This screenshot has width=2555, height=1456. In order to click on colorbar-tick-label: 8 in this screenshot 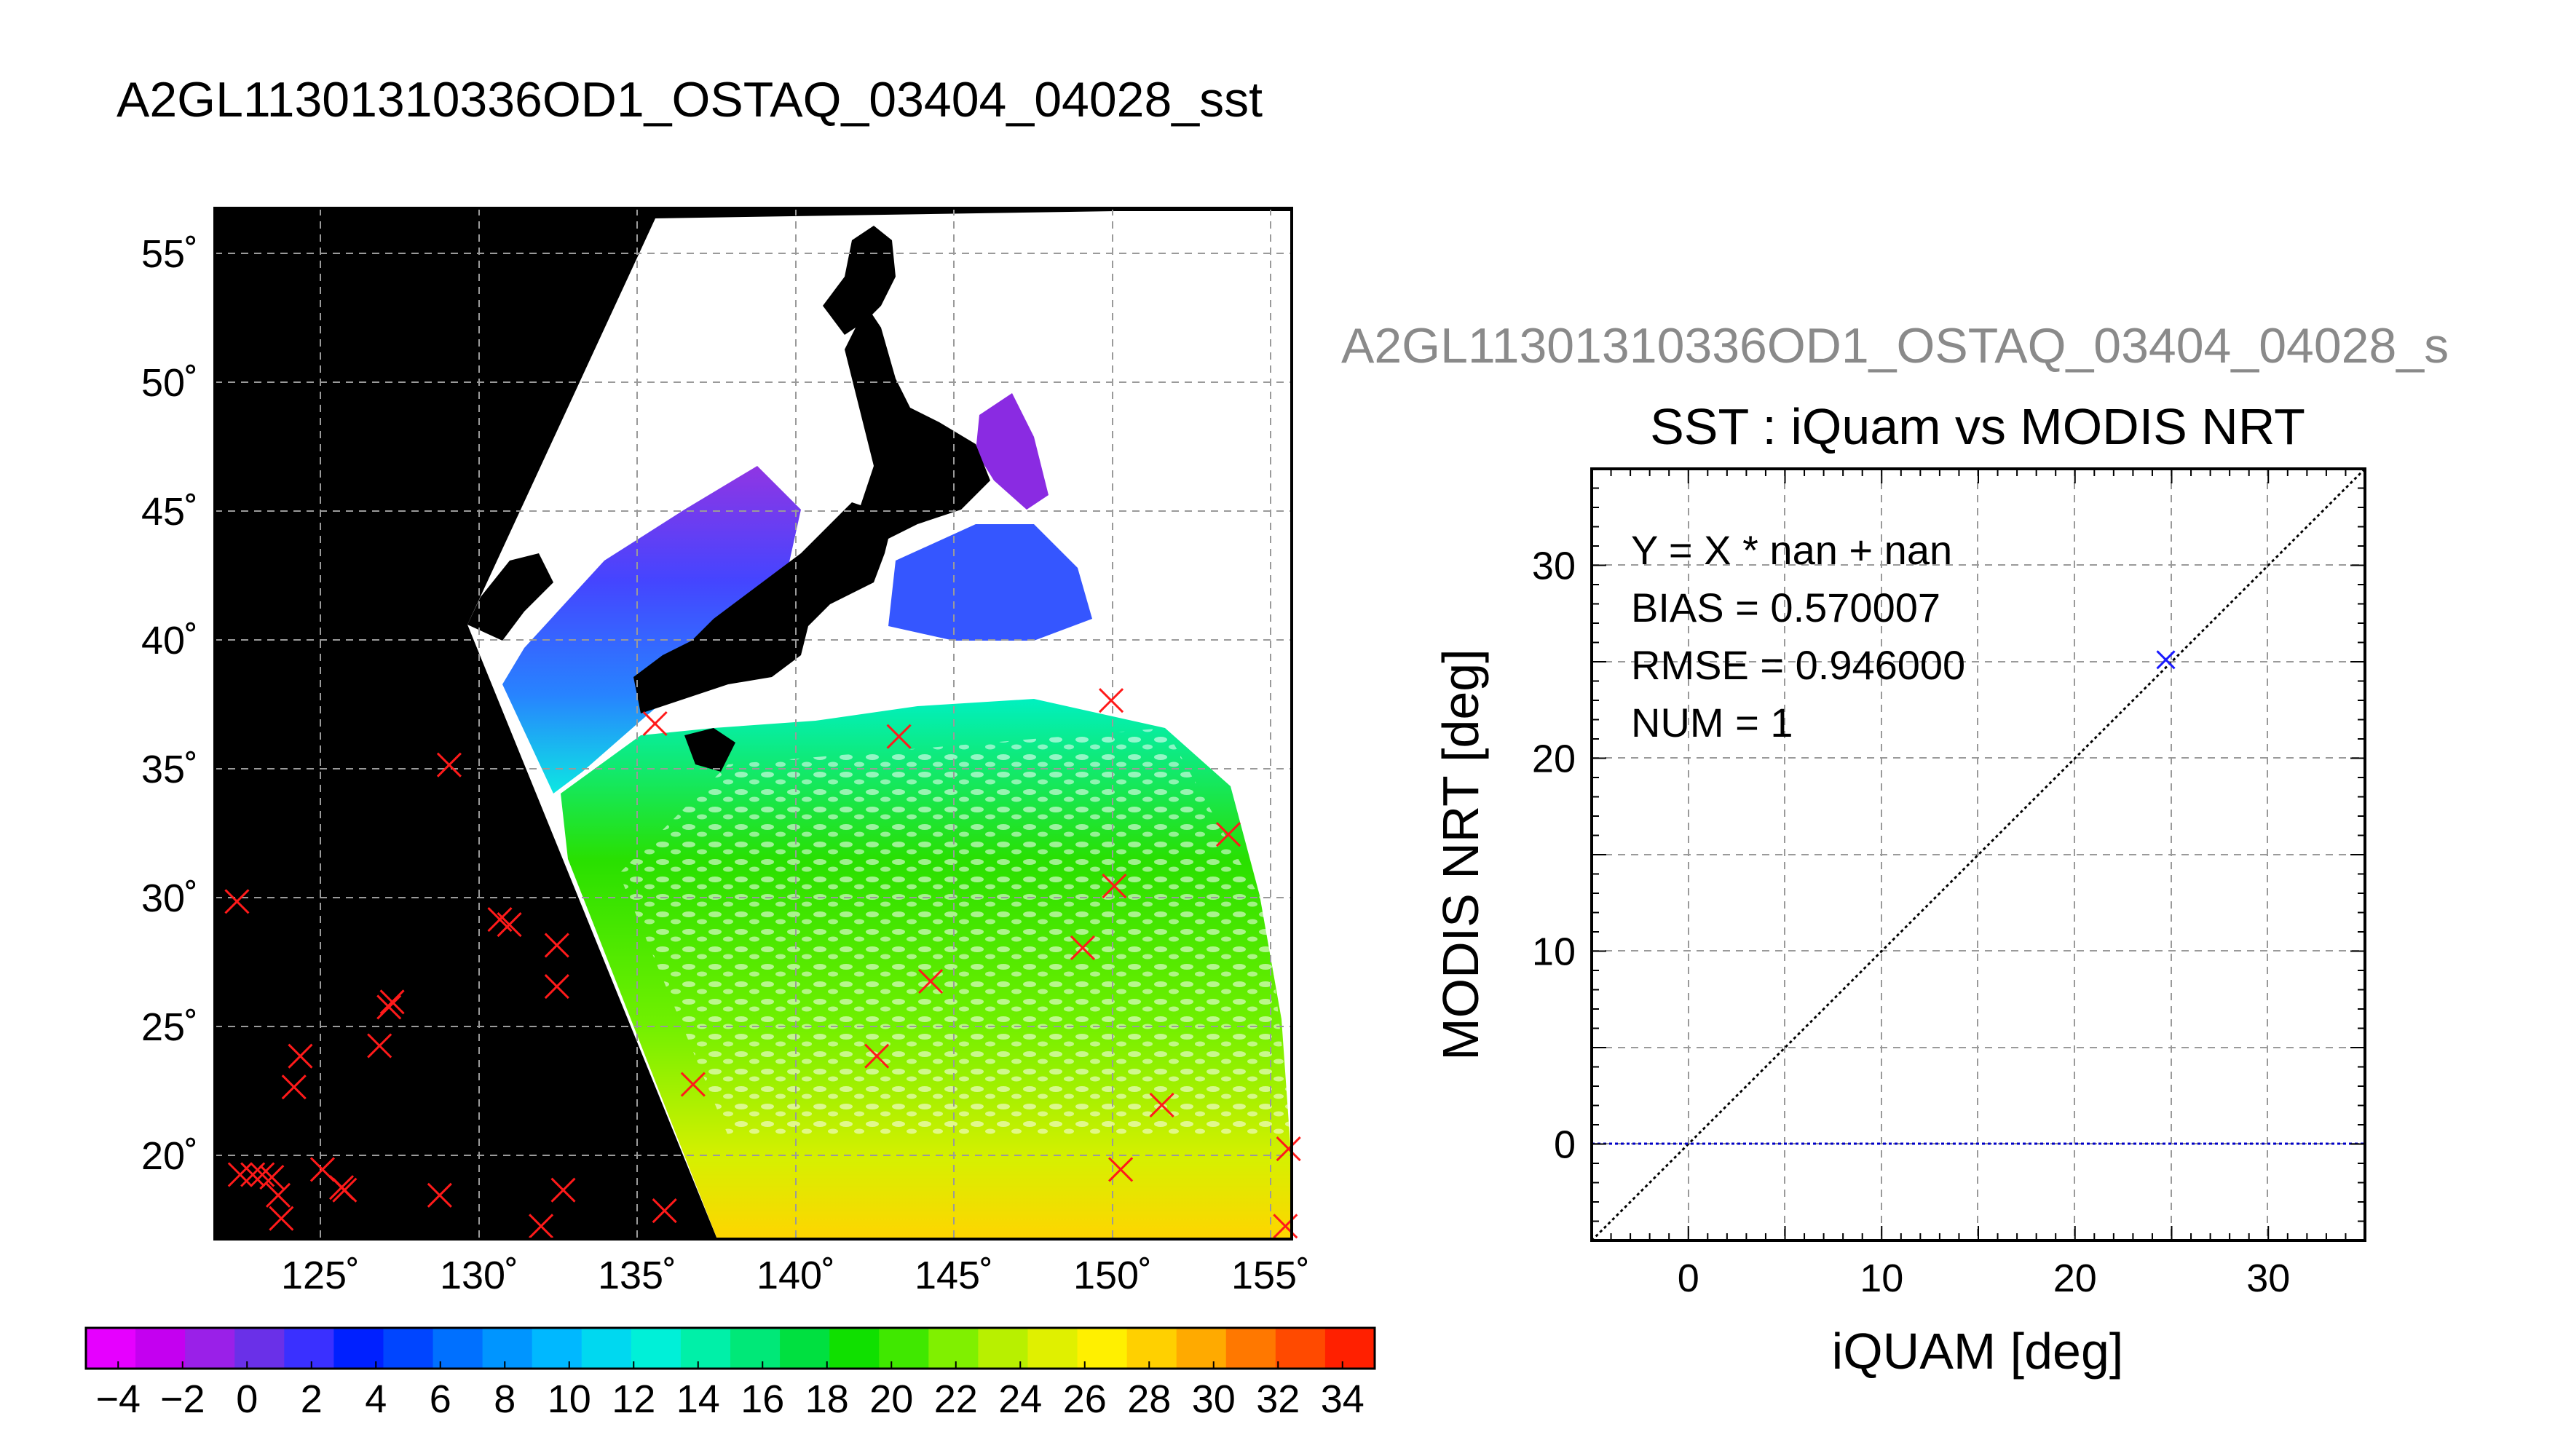, I will do `click(505, 1399)`.